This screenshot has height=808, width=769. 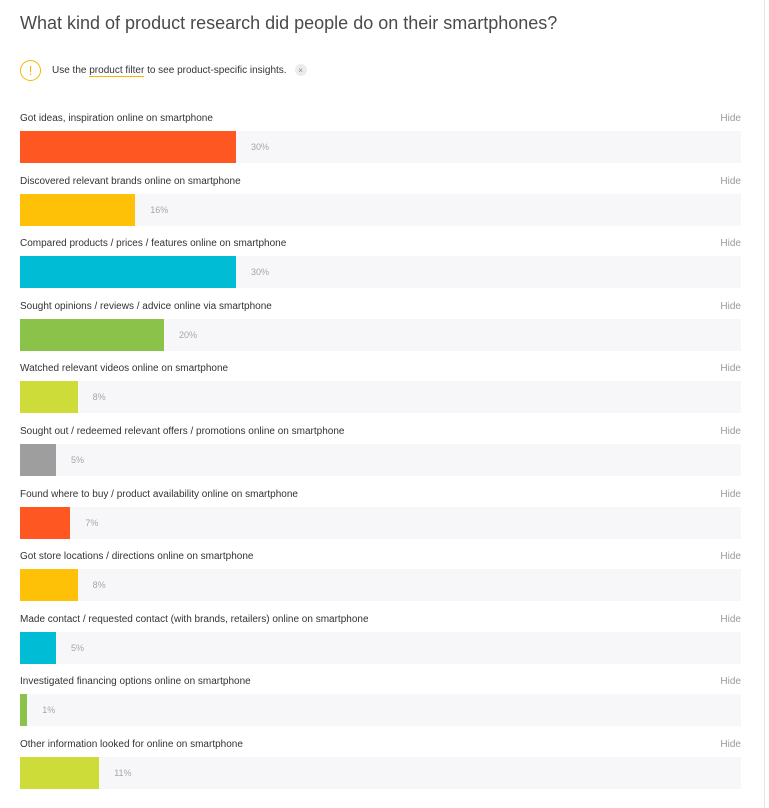 What do you see at coordinates (300, 70) in the screenshot?
I see `close-icon: ×` at bounding box center [300, 70].